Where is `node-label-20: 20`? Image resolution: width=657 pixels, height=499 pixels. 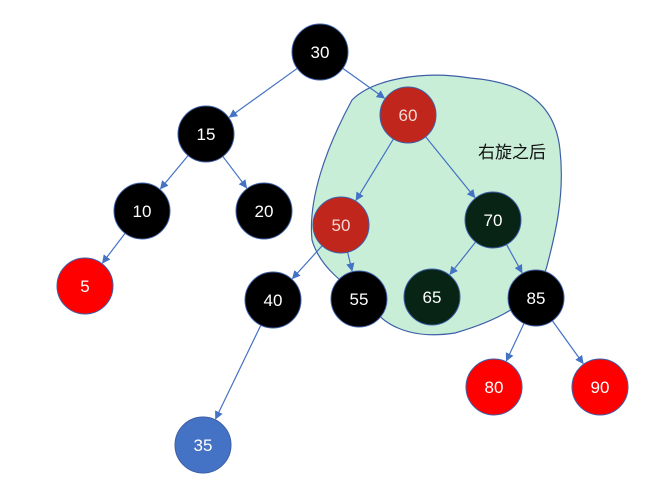 node-label-20: 20 is located at coordinates (264, 211).